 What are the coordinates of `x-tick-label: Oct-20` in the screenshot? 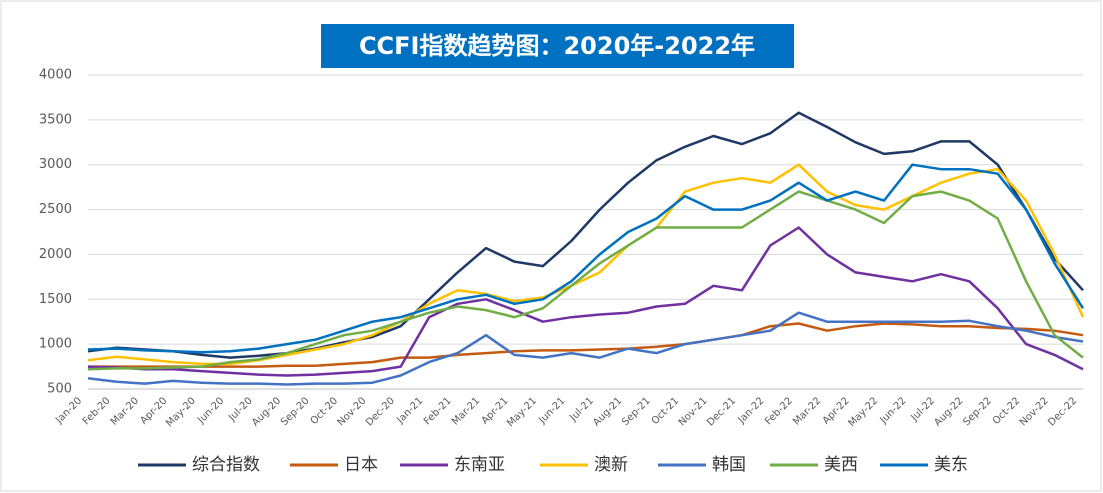 It's located at (325, 411).